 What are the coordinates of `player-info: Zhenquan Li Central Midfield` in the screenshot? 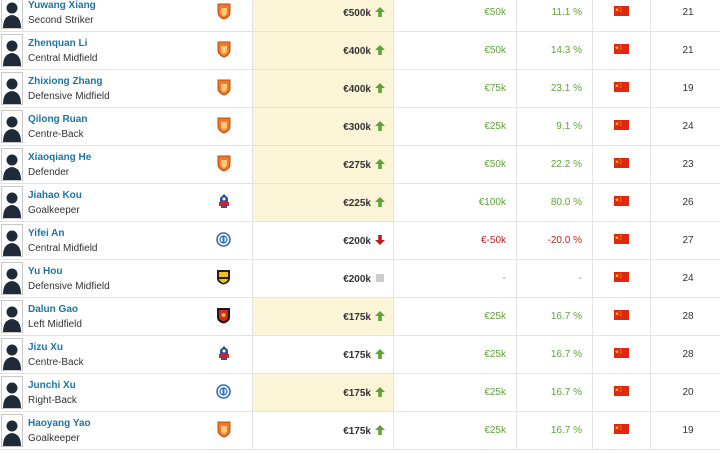 It's located at (97, 50).